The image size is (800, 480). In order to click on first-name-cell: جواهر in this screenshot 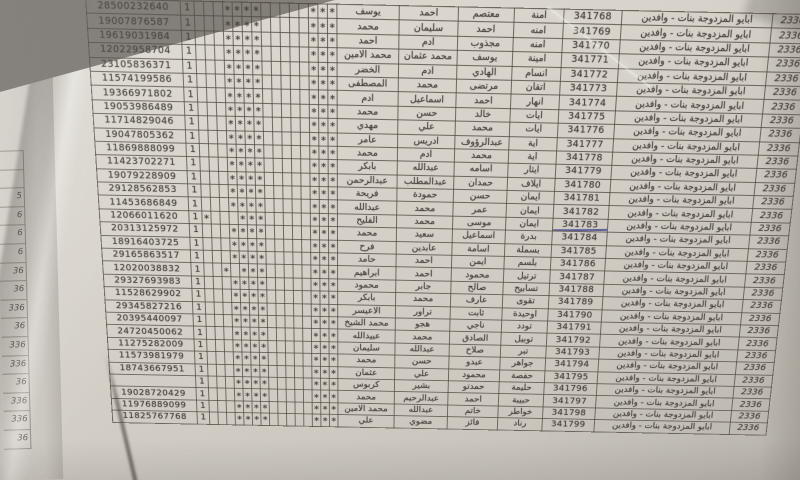, I will do `click(522, 364)`.